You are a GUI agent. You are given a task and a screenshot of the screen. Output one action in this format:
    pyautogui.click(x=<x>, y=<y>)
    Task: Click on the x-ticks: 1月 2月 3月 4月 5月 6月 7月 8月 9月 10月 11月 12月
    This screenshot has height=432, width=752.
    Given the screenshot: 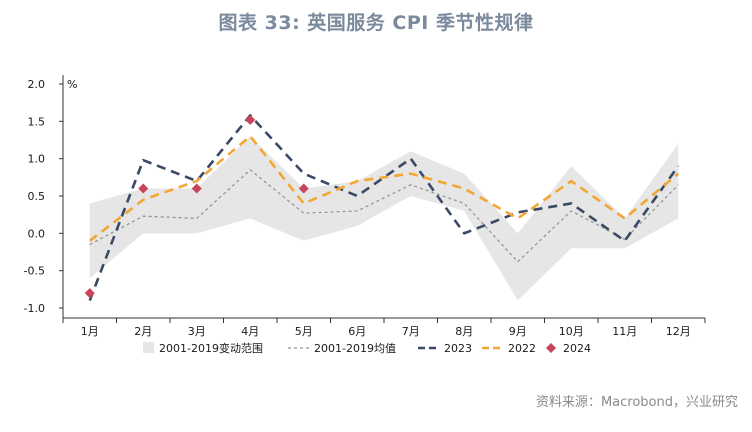 What is the action you would take?
    pyautogui.click(x=384, y=328)
    